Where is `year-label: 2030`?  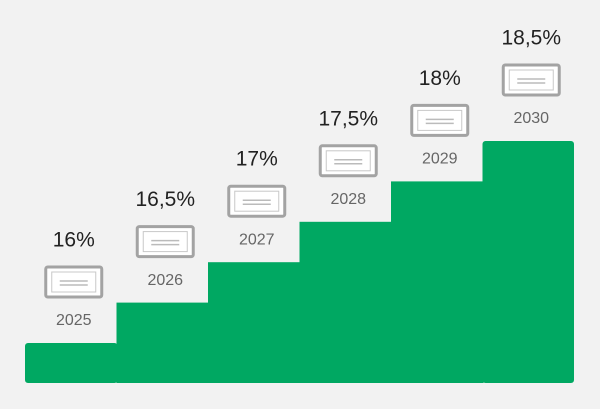 year-label: 2030 is located at coordinates (531, 118).